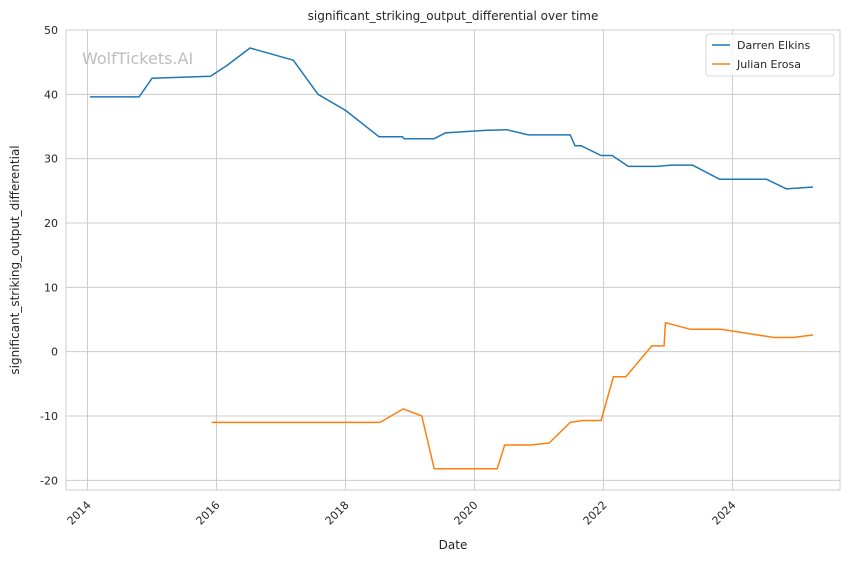 The height and width of the screenshot is (561, 850). I want to click on y-axis-ticks: -20 -10 0 10 20 30 40 50, so click(49, 255).